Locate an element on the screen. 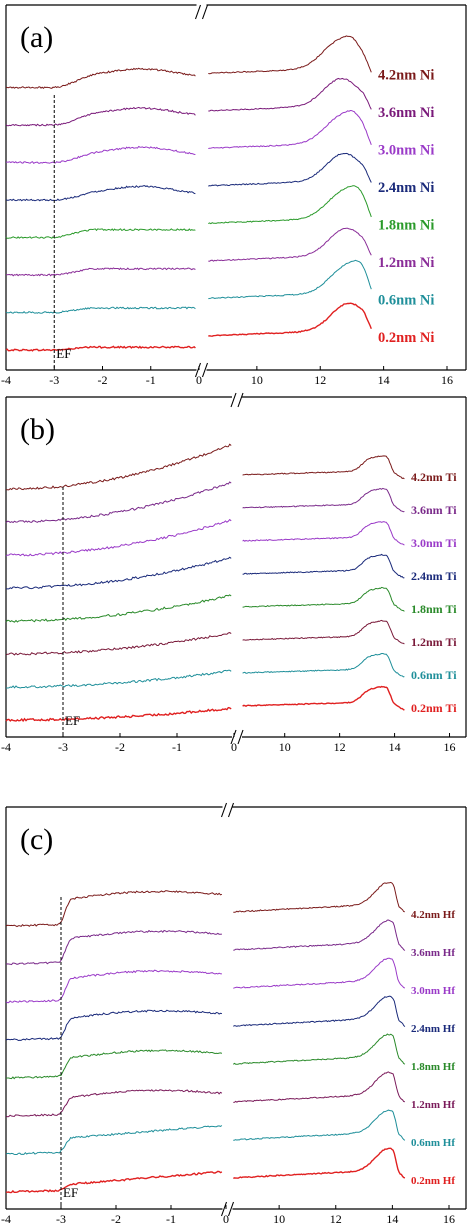 The height and width of the screenshot is (1227, 474). series-label: 2.4nm Hf is located at coordinates (433, 1029).